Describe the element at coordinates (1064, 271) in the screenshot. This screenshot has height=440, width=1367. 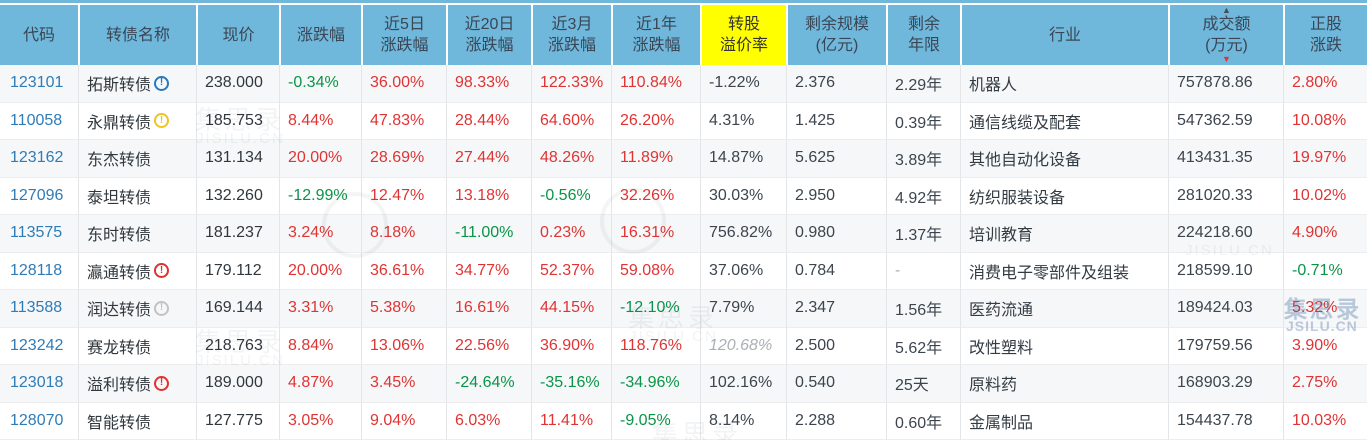
I see `cell-industry: 消费电子零部件及组装` at that location.